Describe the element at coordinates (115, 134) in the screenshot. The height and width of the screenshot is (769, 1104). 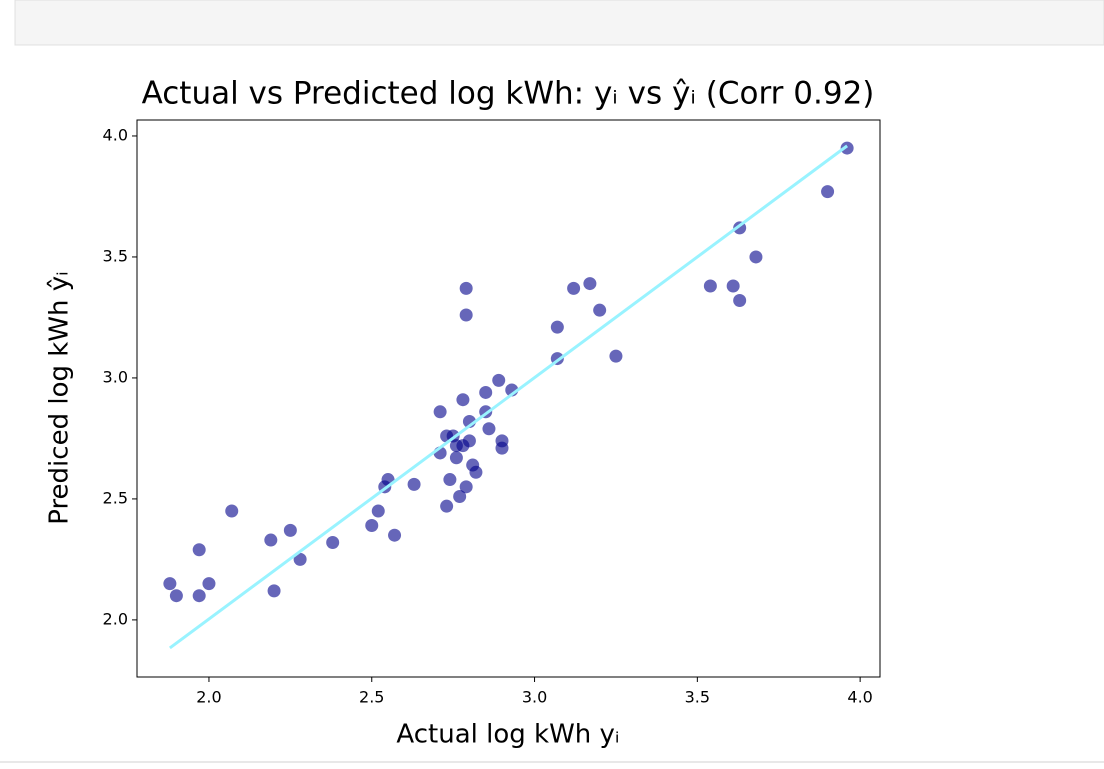
I see `y-tick-label: 4.0` at that location.